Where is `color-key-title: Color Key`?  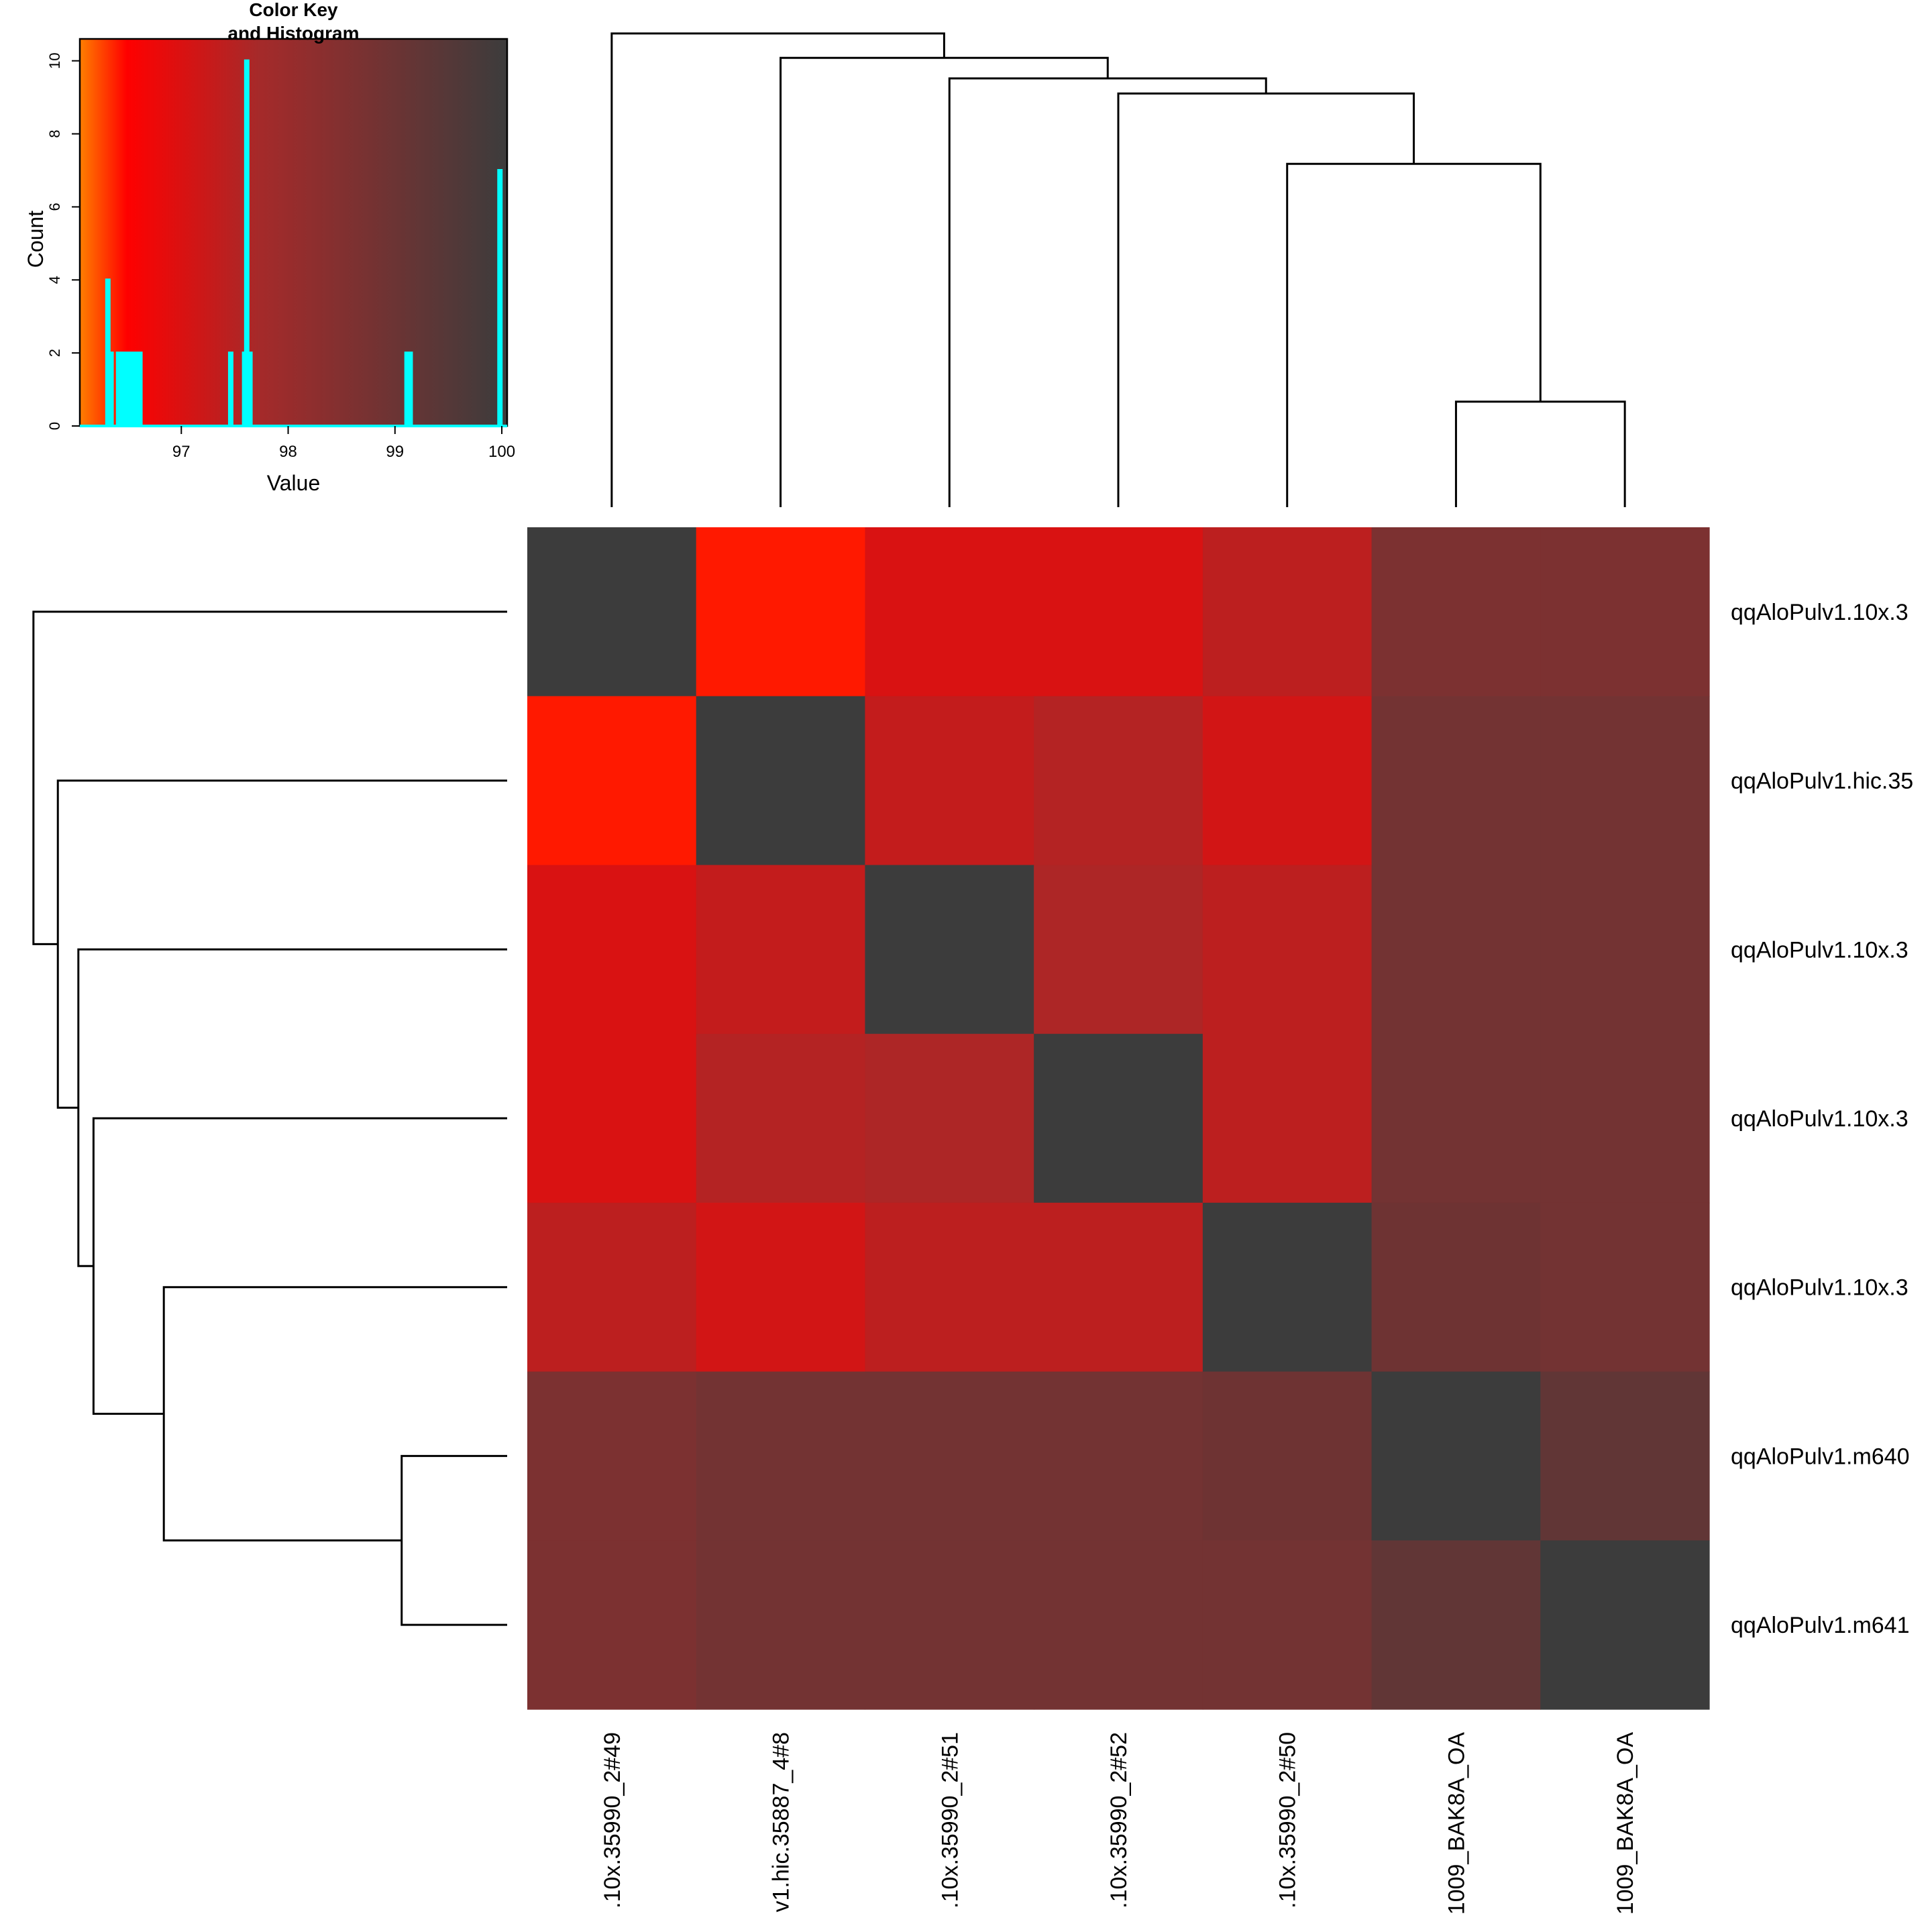
color-key-title: Color Key is located at coordinates (293, 10).